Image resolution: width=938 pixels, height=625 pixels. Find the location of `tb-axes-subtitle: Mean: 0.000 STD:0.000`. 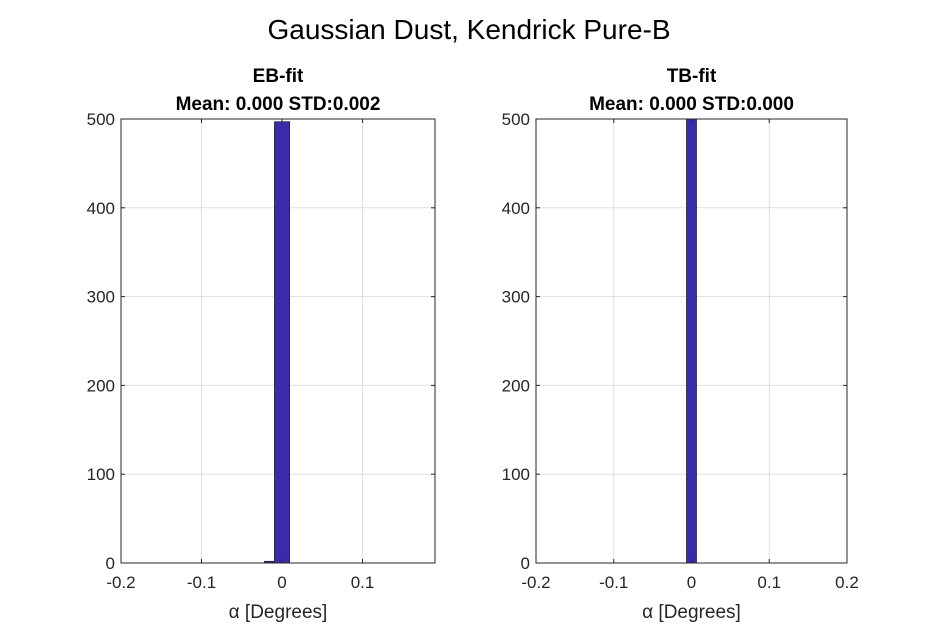

tb-axes-subtitle: Mean: 0.000 STD:0.000 is located at coordinates (691, 104).